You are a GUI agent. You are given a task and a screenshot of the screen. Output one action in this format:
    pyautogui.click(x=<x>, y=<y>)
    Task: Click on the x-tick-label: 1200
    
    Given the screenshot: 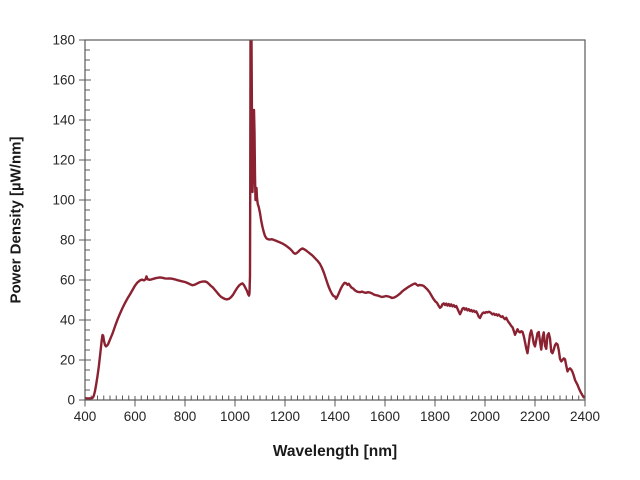 What is the action you would take?
    pyautogui.click(x=285, y=416)
    